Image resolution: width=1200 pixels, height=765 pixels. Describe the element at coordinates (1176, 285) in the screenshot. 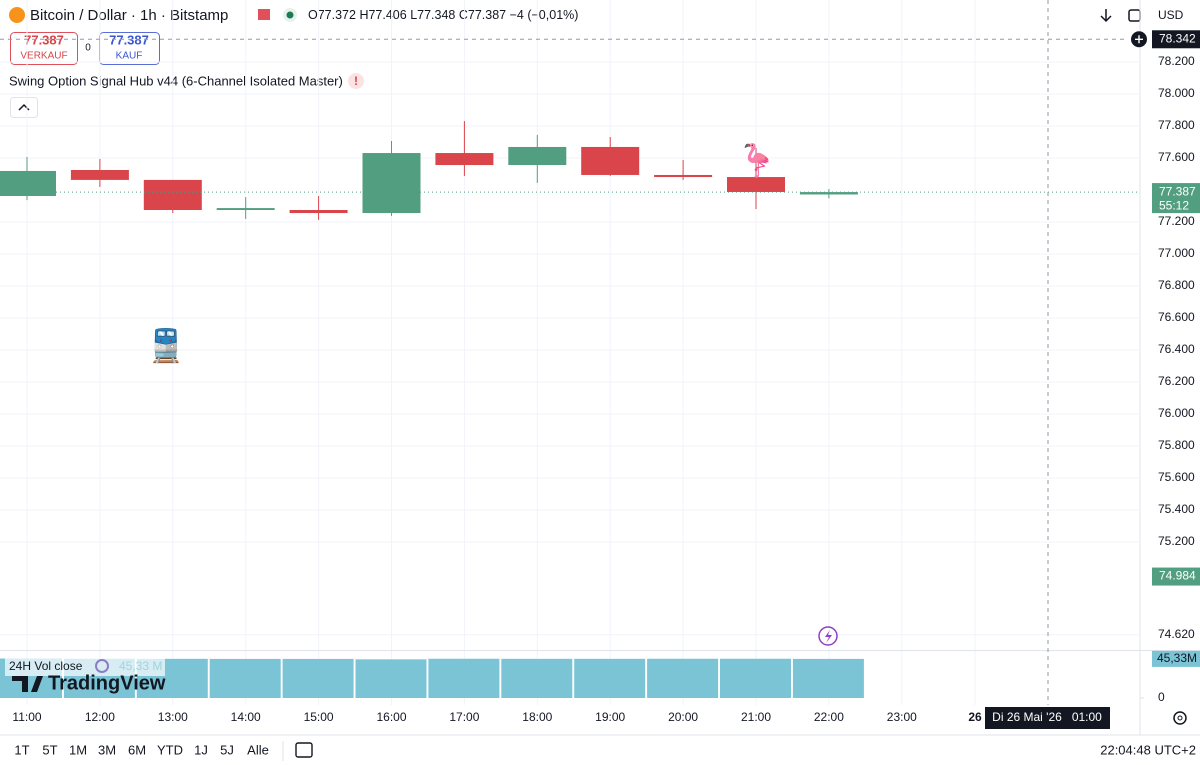

I see `y-tick-label: 76.800` at that location.